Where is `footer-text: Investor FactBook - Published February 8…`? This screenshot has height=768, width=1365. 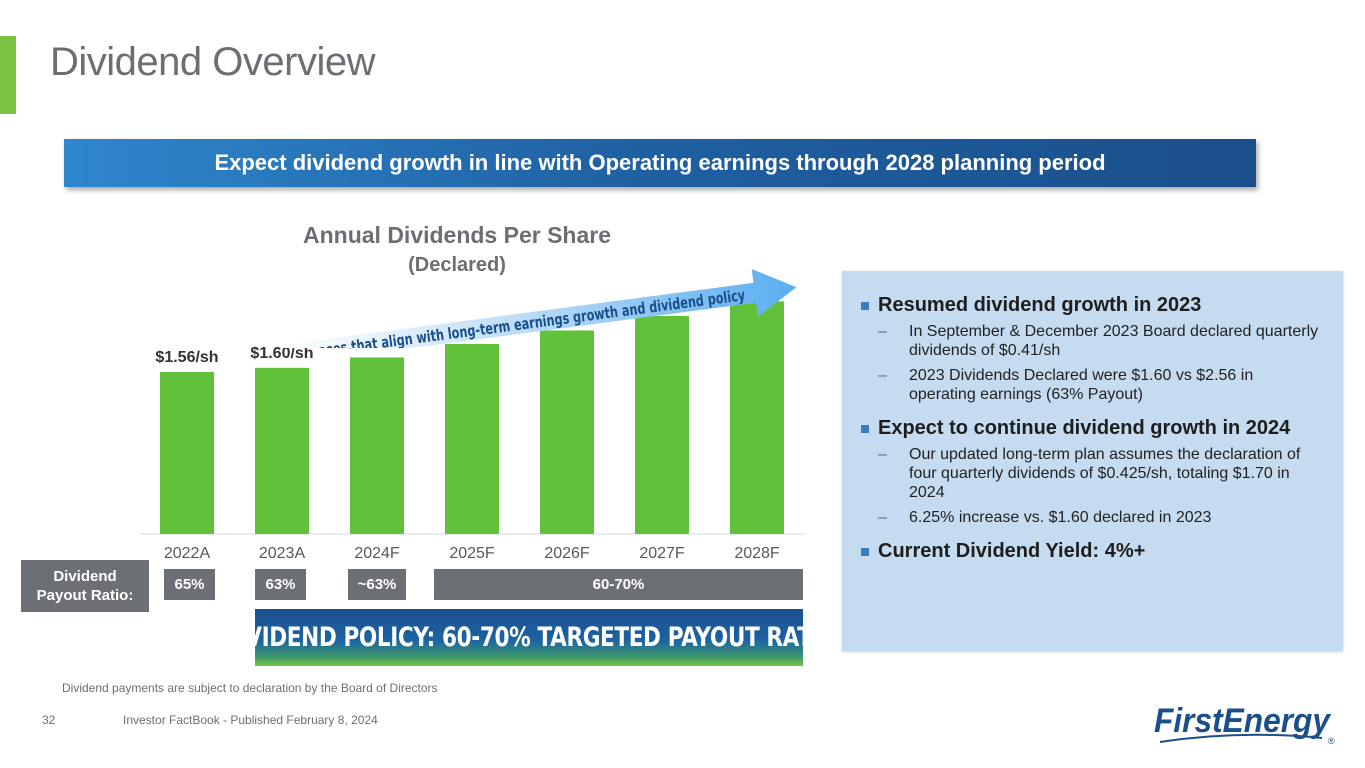 footer-text: Investor FactBook - Published February 8… is located at coordinates (250, 720).